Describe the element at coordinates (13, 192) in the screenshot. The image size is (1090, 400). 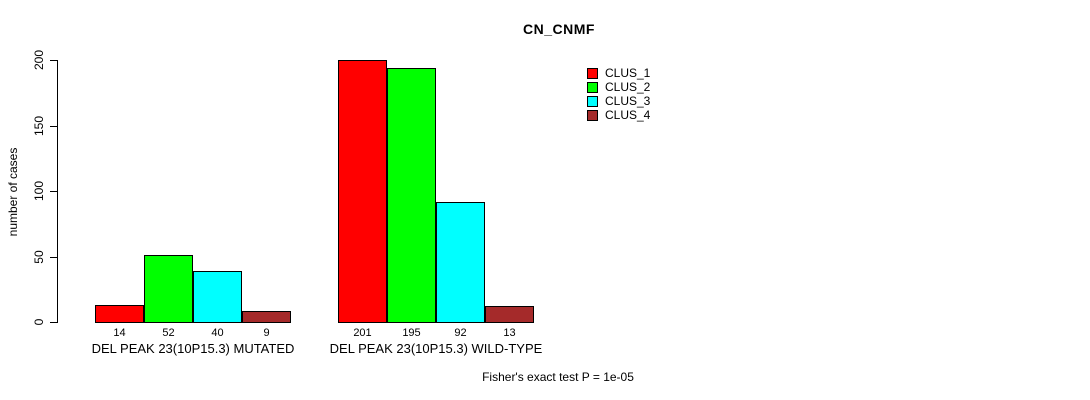
I see `y-axis-label: number of cases` at that location.